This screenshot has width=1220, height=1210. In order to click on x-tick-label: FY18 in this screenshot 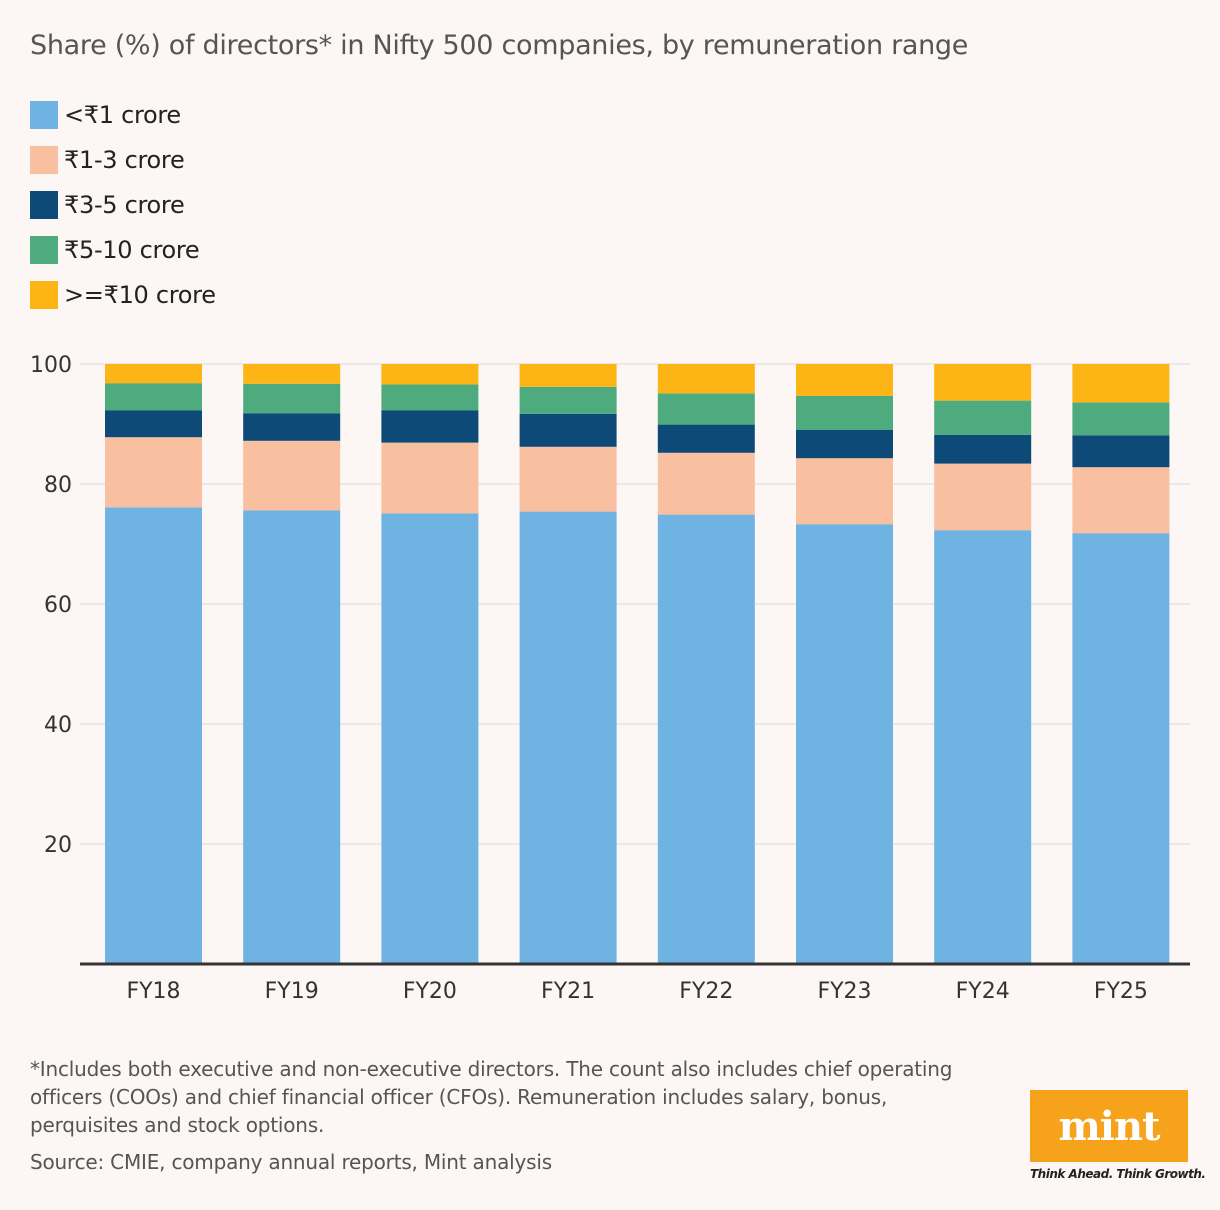, I will do `click(153, 991)`.